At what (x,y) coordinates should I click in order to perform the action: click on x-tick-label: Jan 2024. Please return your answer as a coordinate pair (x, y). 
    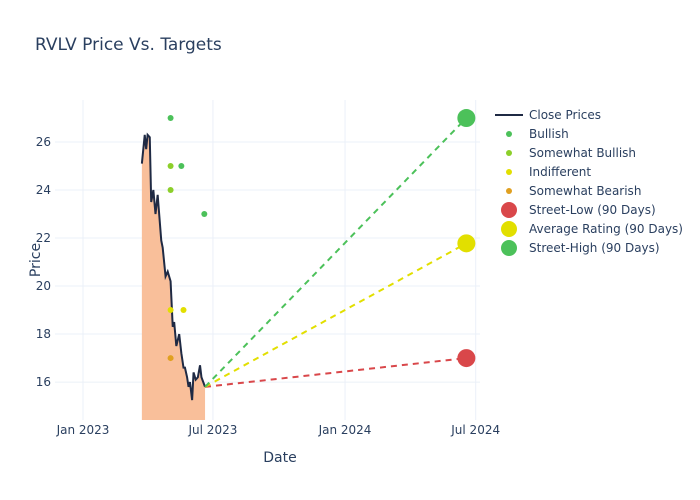
    Looking at the image, I should click on (345, 430).